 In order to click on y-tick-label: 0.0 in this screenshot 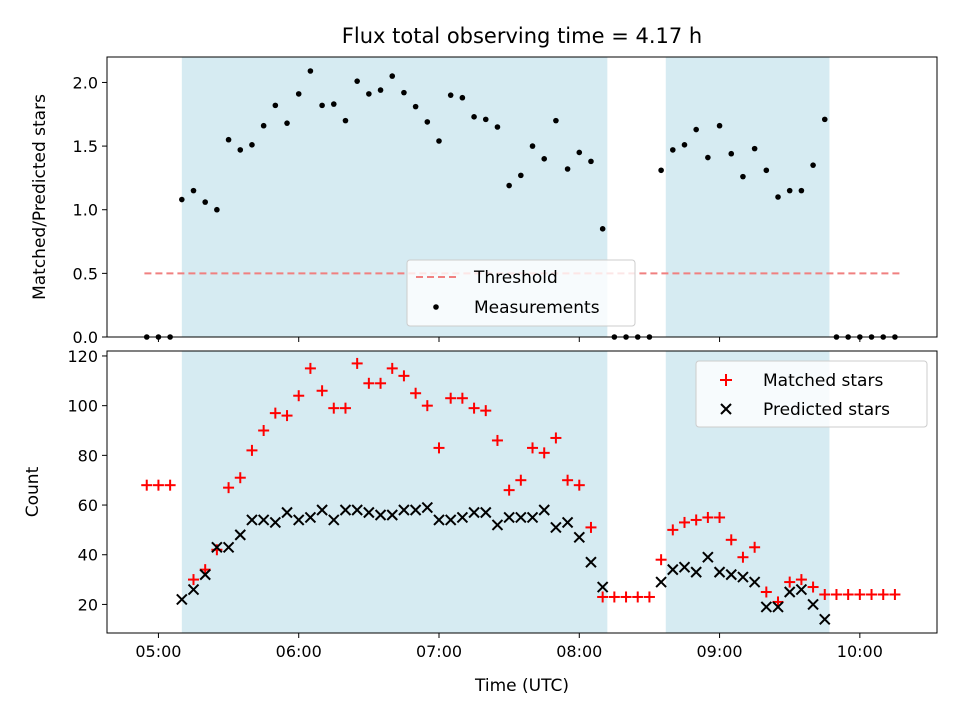, I will do `click(85, 337)`.